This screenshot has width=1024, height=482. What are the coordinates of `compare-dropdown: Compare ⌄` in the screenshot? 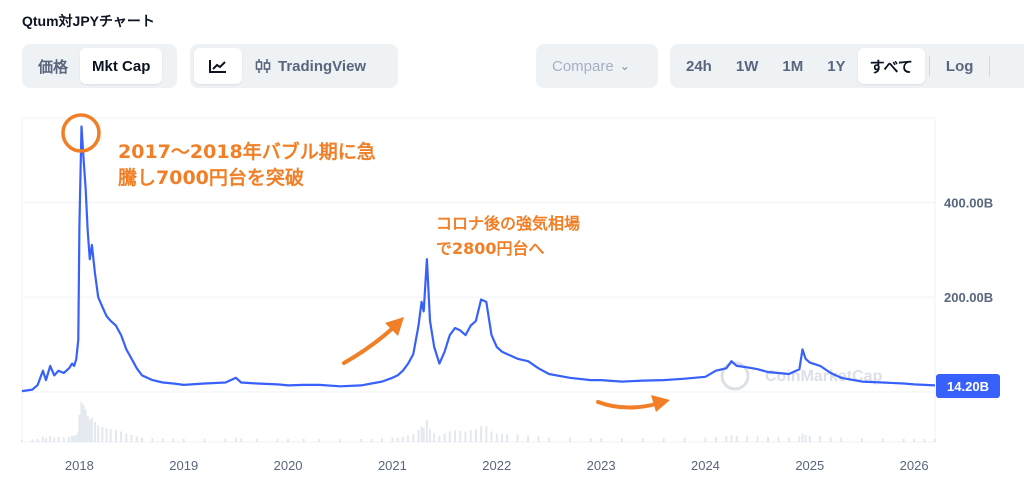 It's located at (597, 66).